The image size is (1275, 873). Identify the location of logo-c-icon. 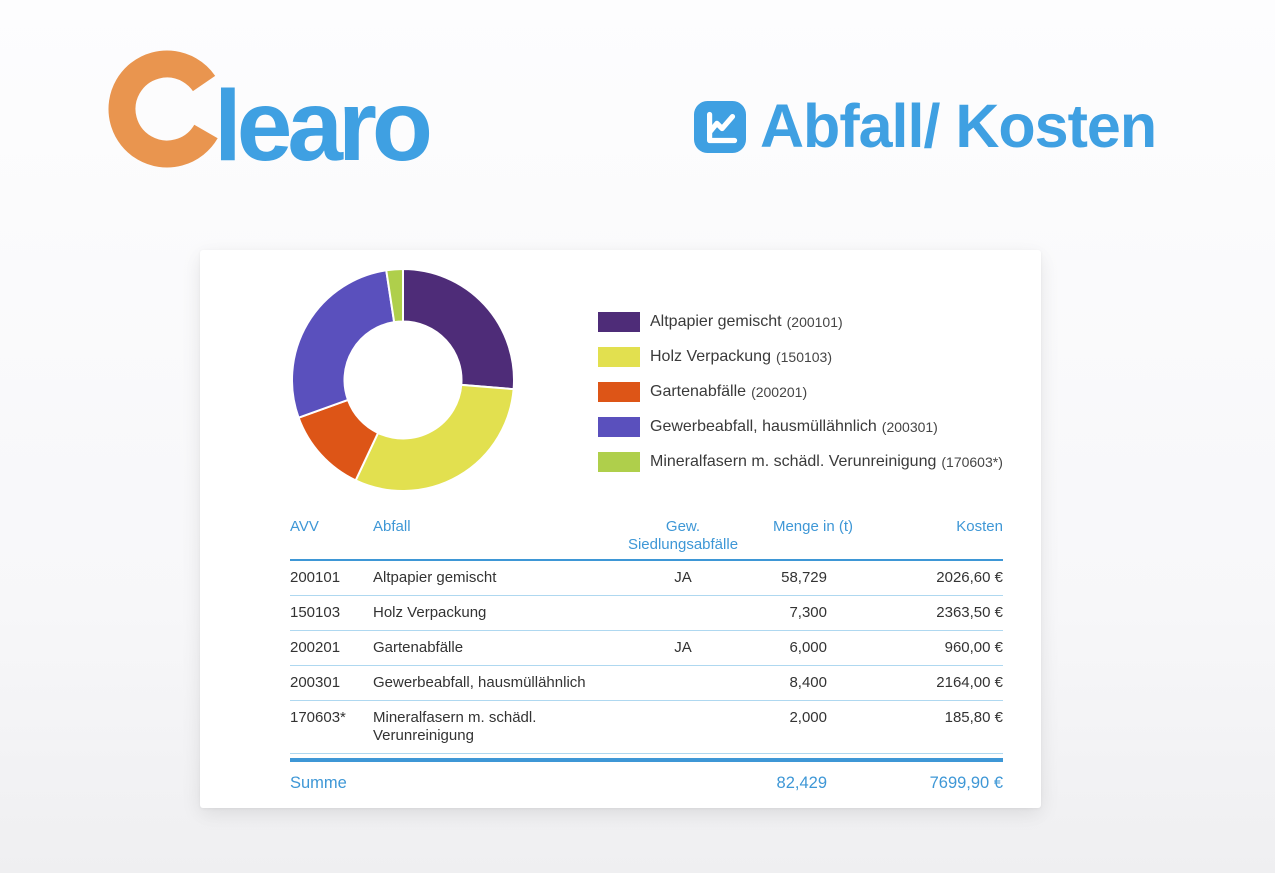
(167, 109).